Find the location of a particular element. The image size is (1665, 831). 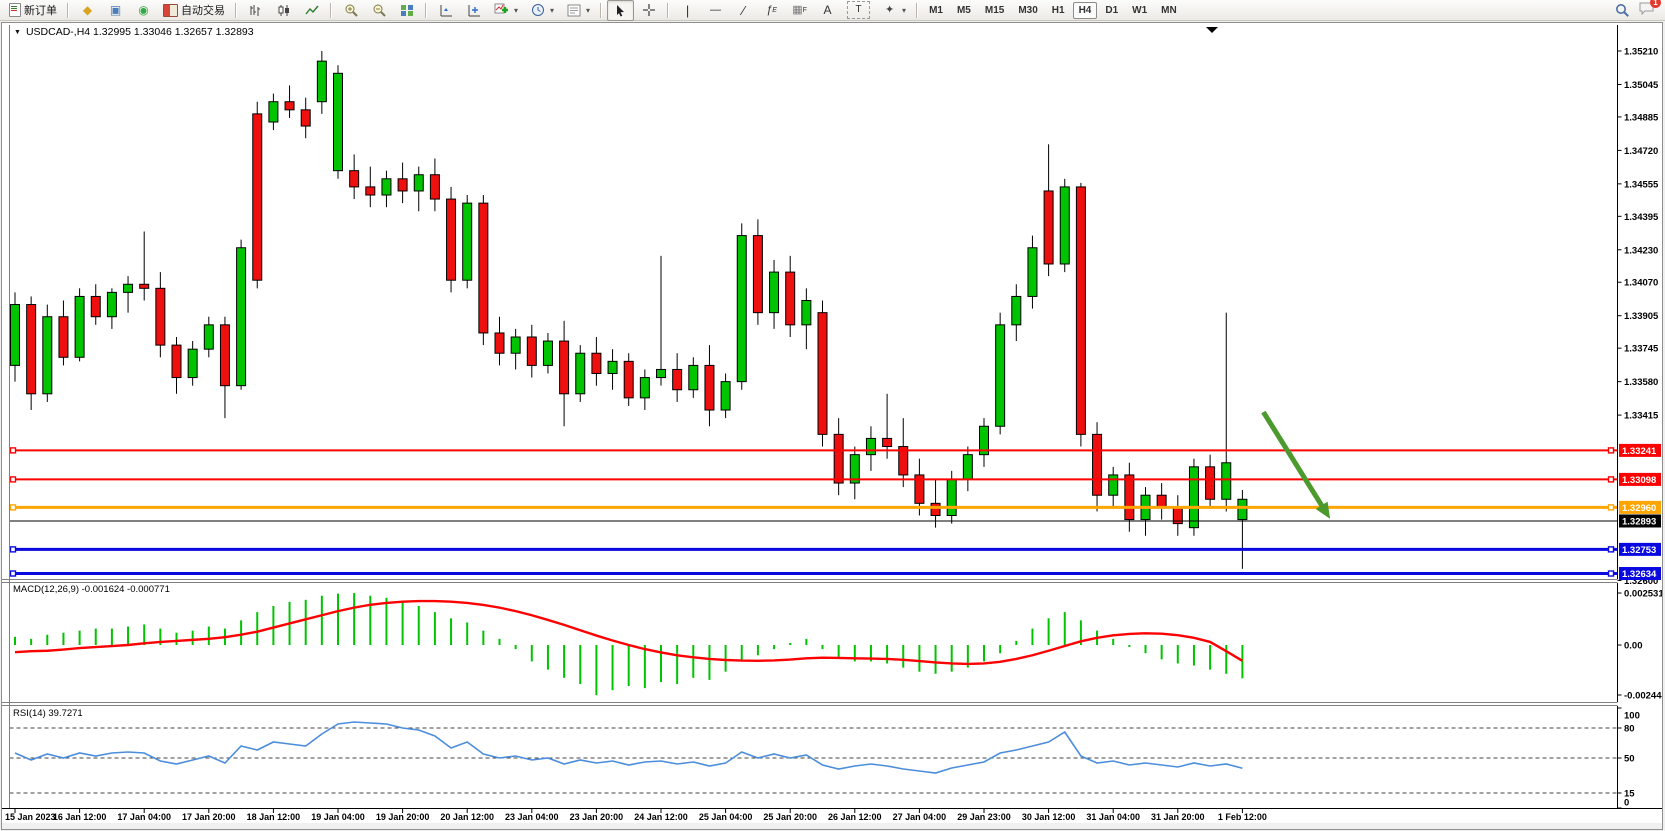

market-watch-button: ◆ is located at coordinates (87, 10).